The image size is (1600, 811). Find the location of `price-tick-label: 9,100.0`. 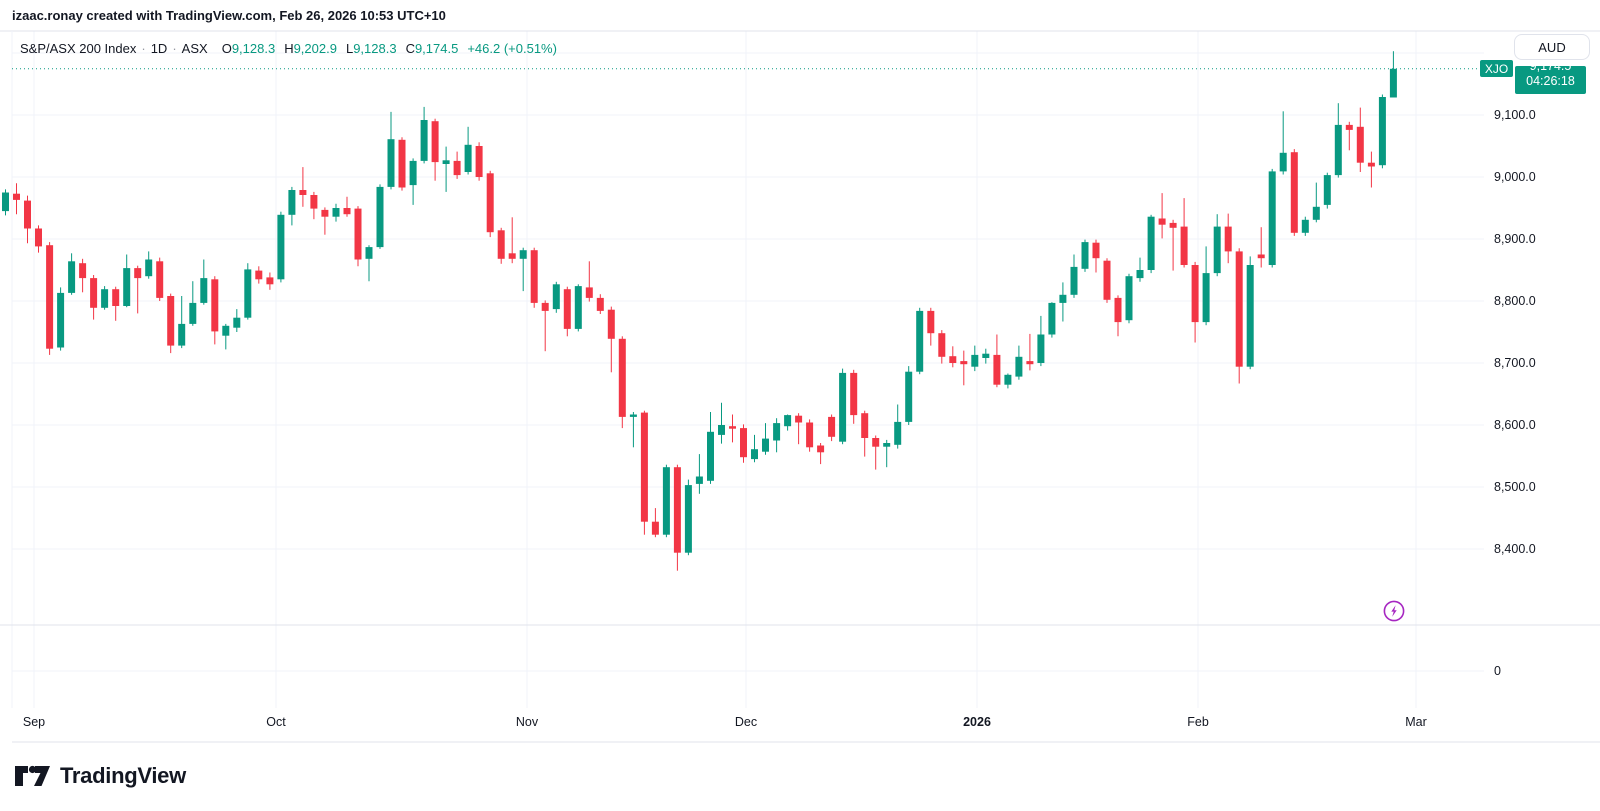

price-tick-label: 9,100.0 is located at coordinates (1515, 115).